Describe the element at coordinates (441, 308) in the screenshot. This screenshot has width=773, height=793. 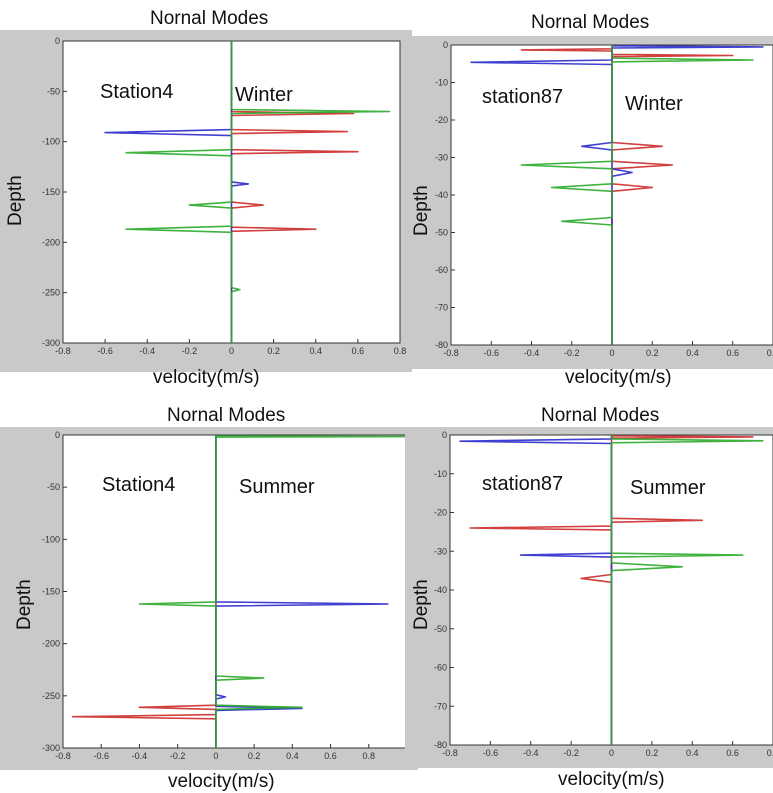
I see `y-tick-label: -70` at that location.